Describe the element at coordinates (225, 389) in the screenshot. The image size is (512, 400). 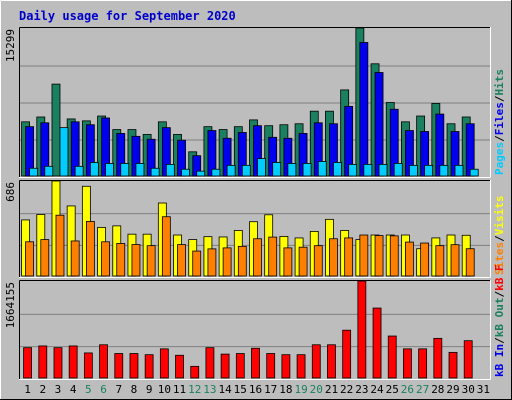
I see `x-tick-label-day-14: 14` at that location.